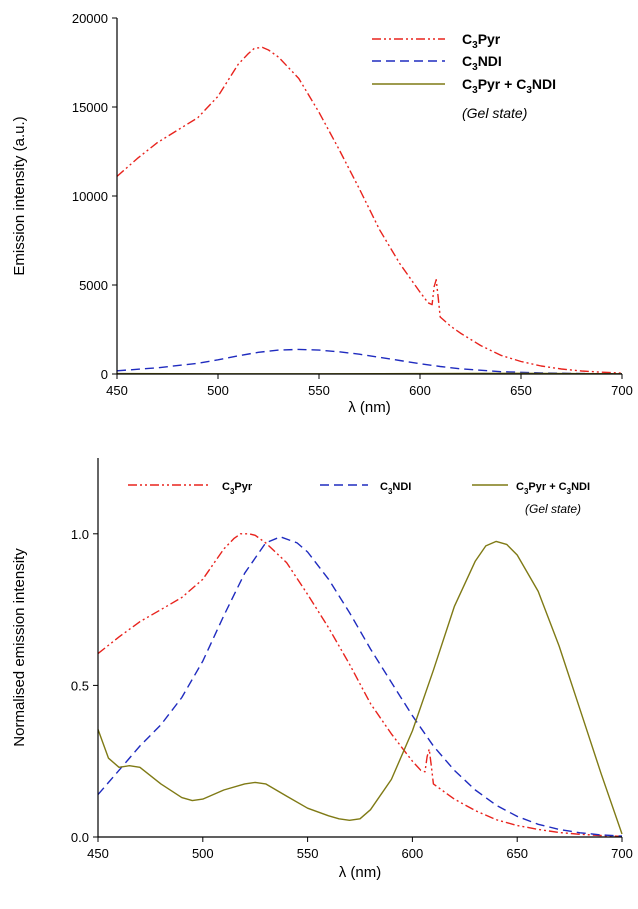 Image resolution: width=638 pixels, height=909 pixels. I want to click on y-tick-label: 1.0, so click(80, 534).